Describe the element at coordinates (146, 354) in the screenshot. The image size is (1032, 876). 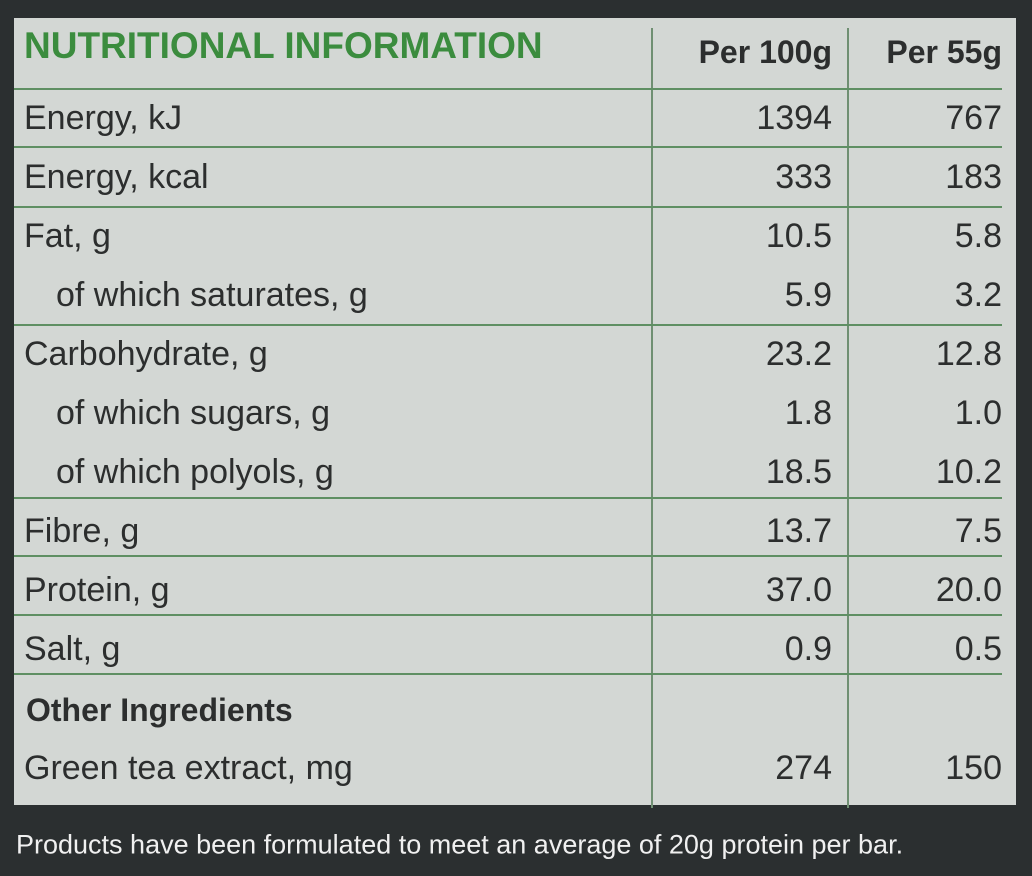
I see `row-label: Carbohydrate, g` at that location.